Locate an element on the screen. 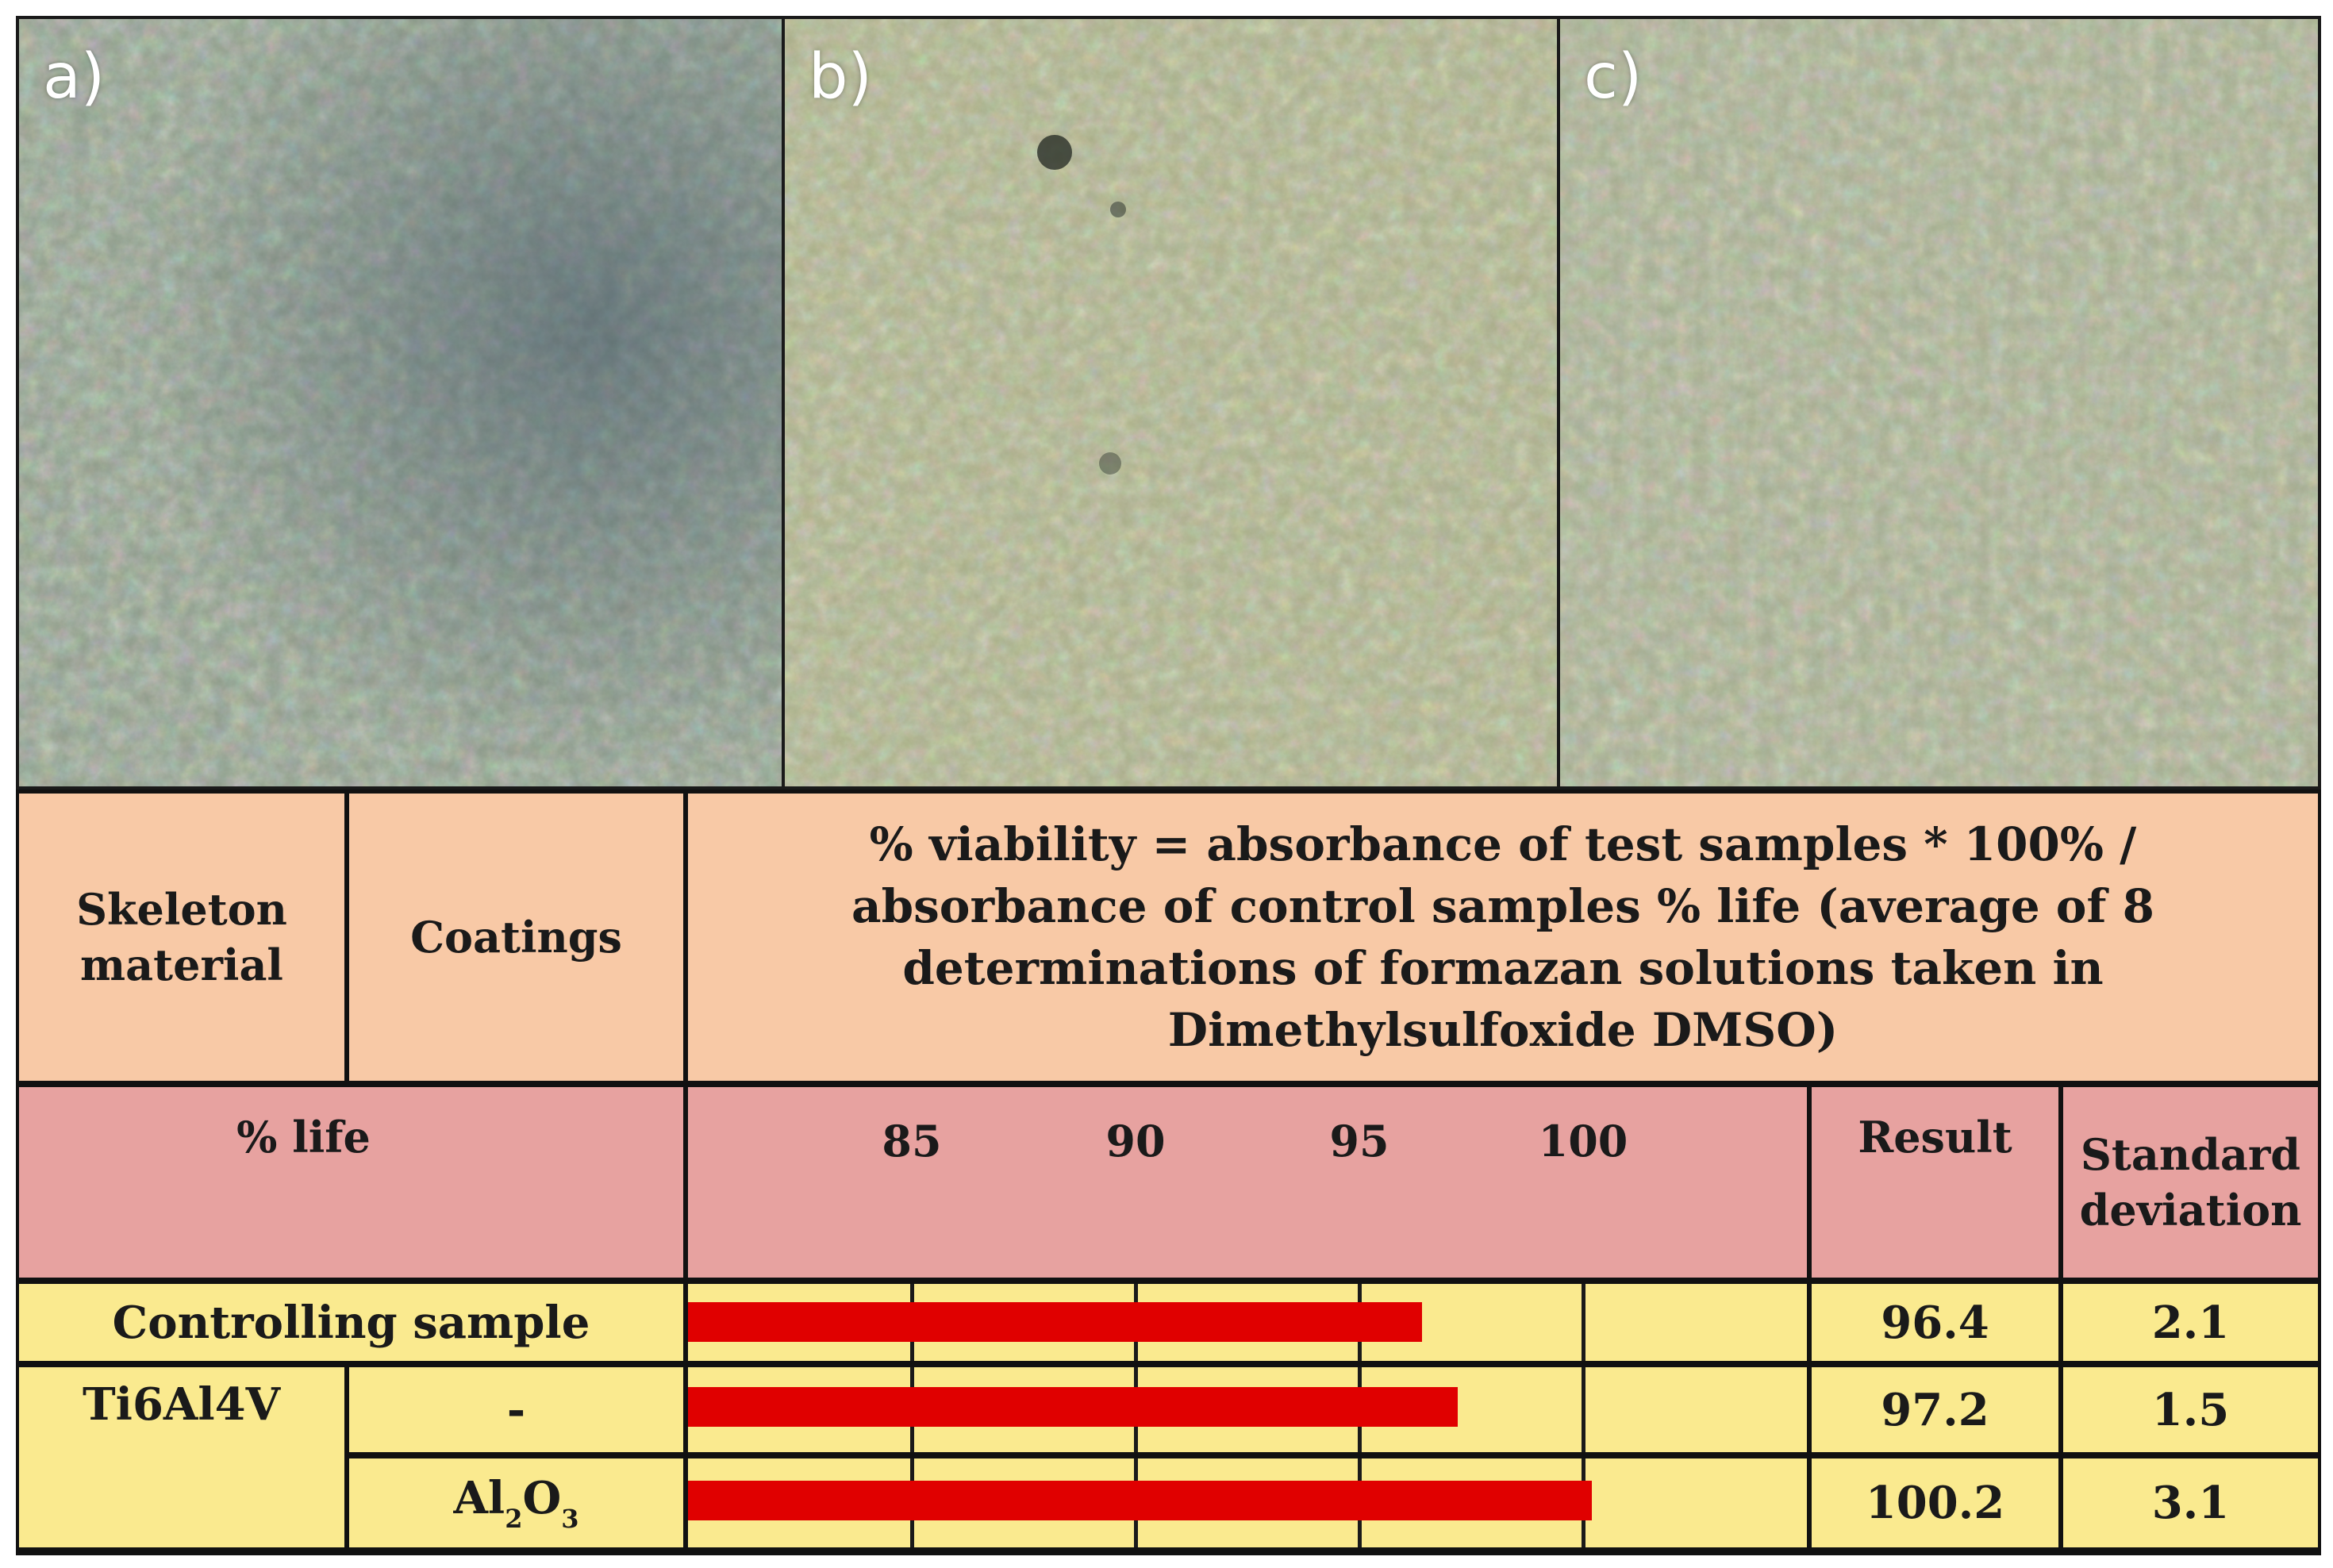 The width and height of the screenshot is (2333, 1568). controlling-sample-label: Controlling sample is located at coordinates (351, 1322).